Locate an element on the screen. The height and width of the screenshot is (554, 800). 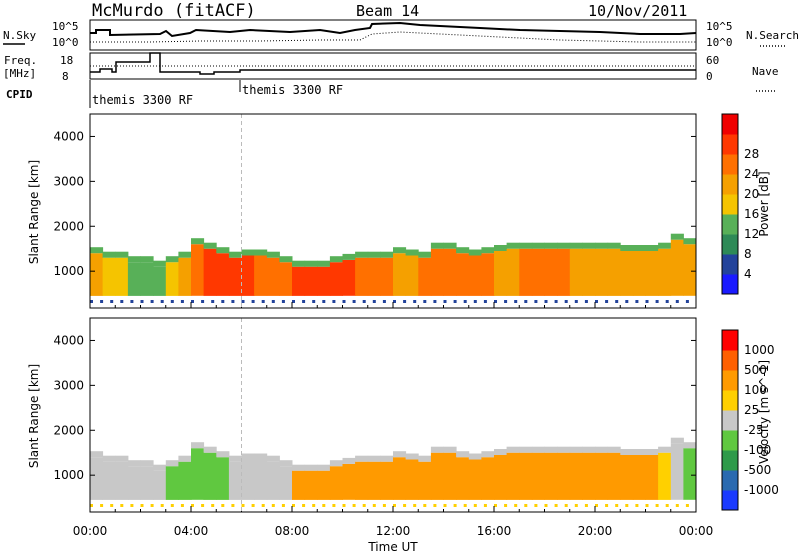
velocity-ylabel: Slant Range [km] is located at coordinates (34, 416).